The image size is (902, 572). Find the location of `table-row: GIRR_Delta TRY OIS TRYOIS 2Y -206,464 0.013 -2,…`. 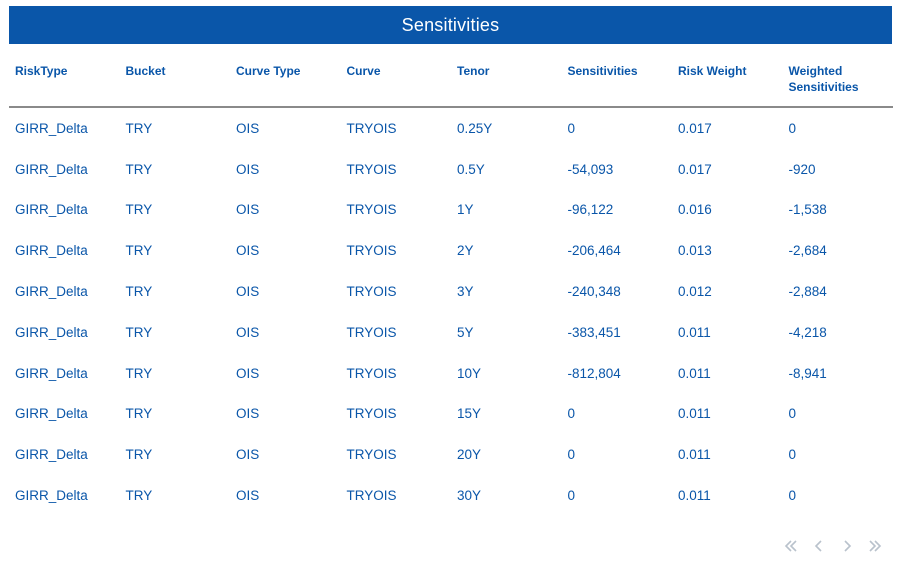

table-row: GIRR_Delta TRY OIS TRYOIS 2Y -206,464 0.013 -2,… is located at coordinates (451, 250).